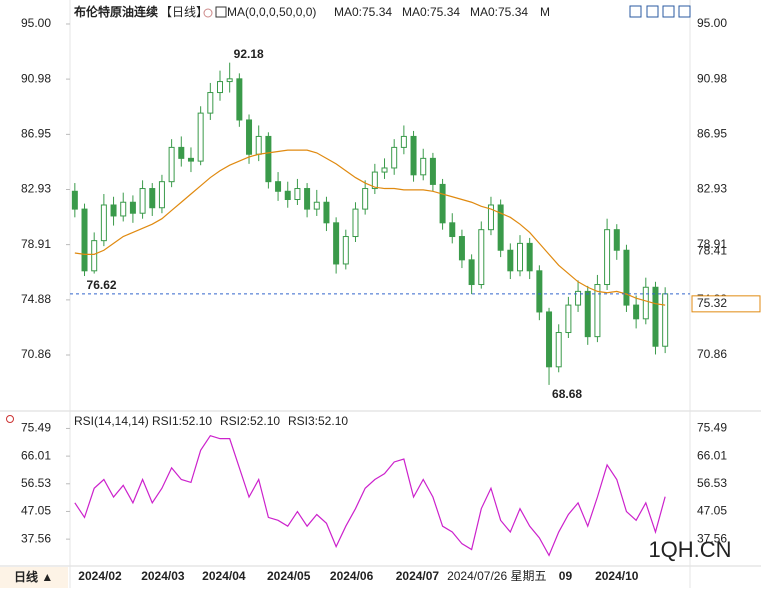 The width and height of the screenshot is (761, 593). I want to click on y-tick-label-right: 86.95, so click(712, 134).